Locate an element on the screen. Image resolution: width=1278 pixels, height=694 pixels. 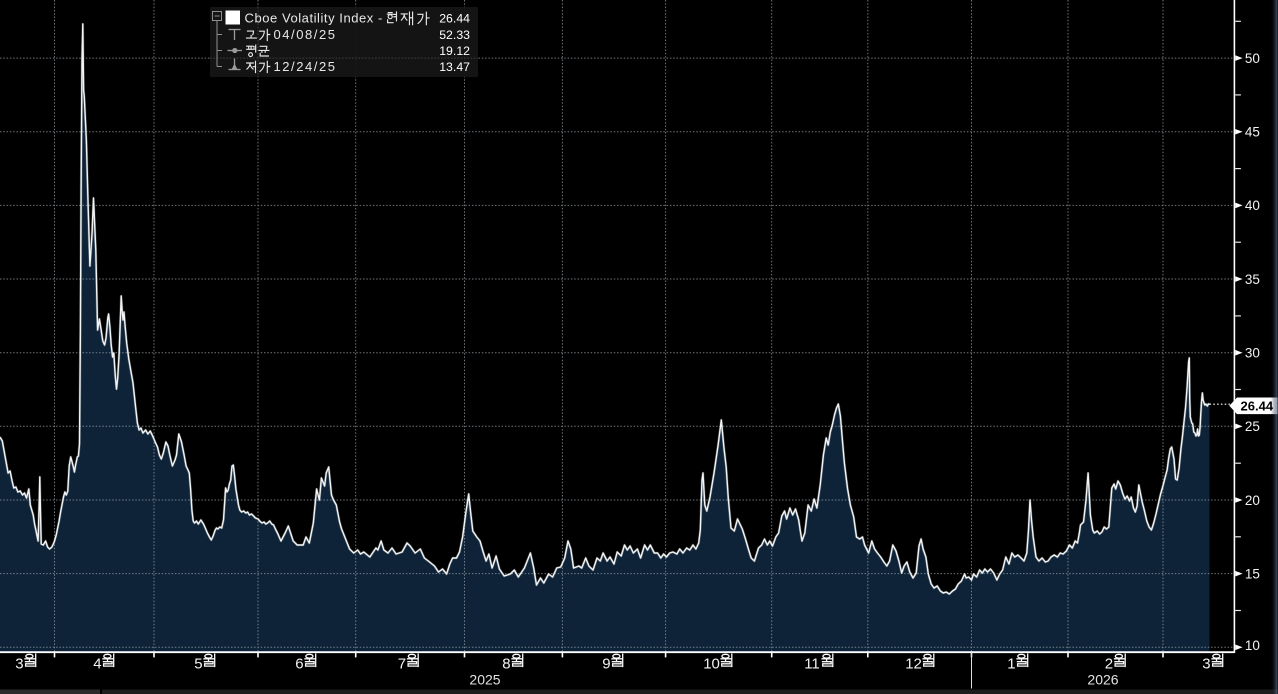
svg-text: 11 is located at coordinates (812, 663).